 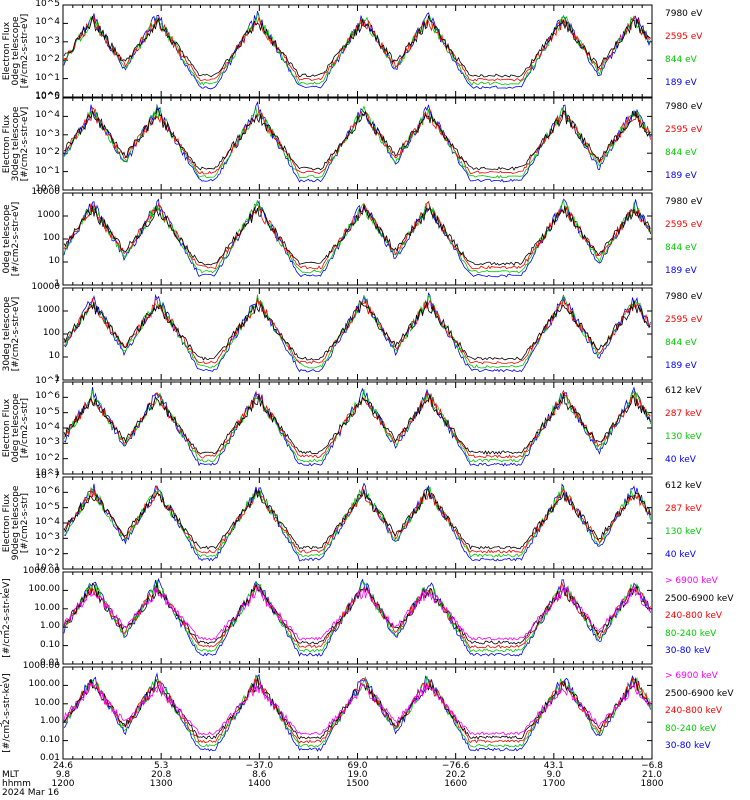 What do you see at coordinates (7, 713) in the screenshot?
I see `y-label-line: [#/cm2-s-str-keV]` at bounding box center [7, 713].